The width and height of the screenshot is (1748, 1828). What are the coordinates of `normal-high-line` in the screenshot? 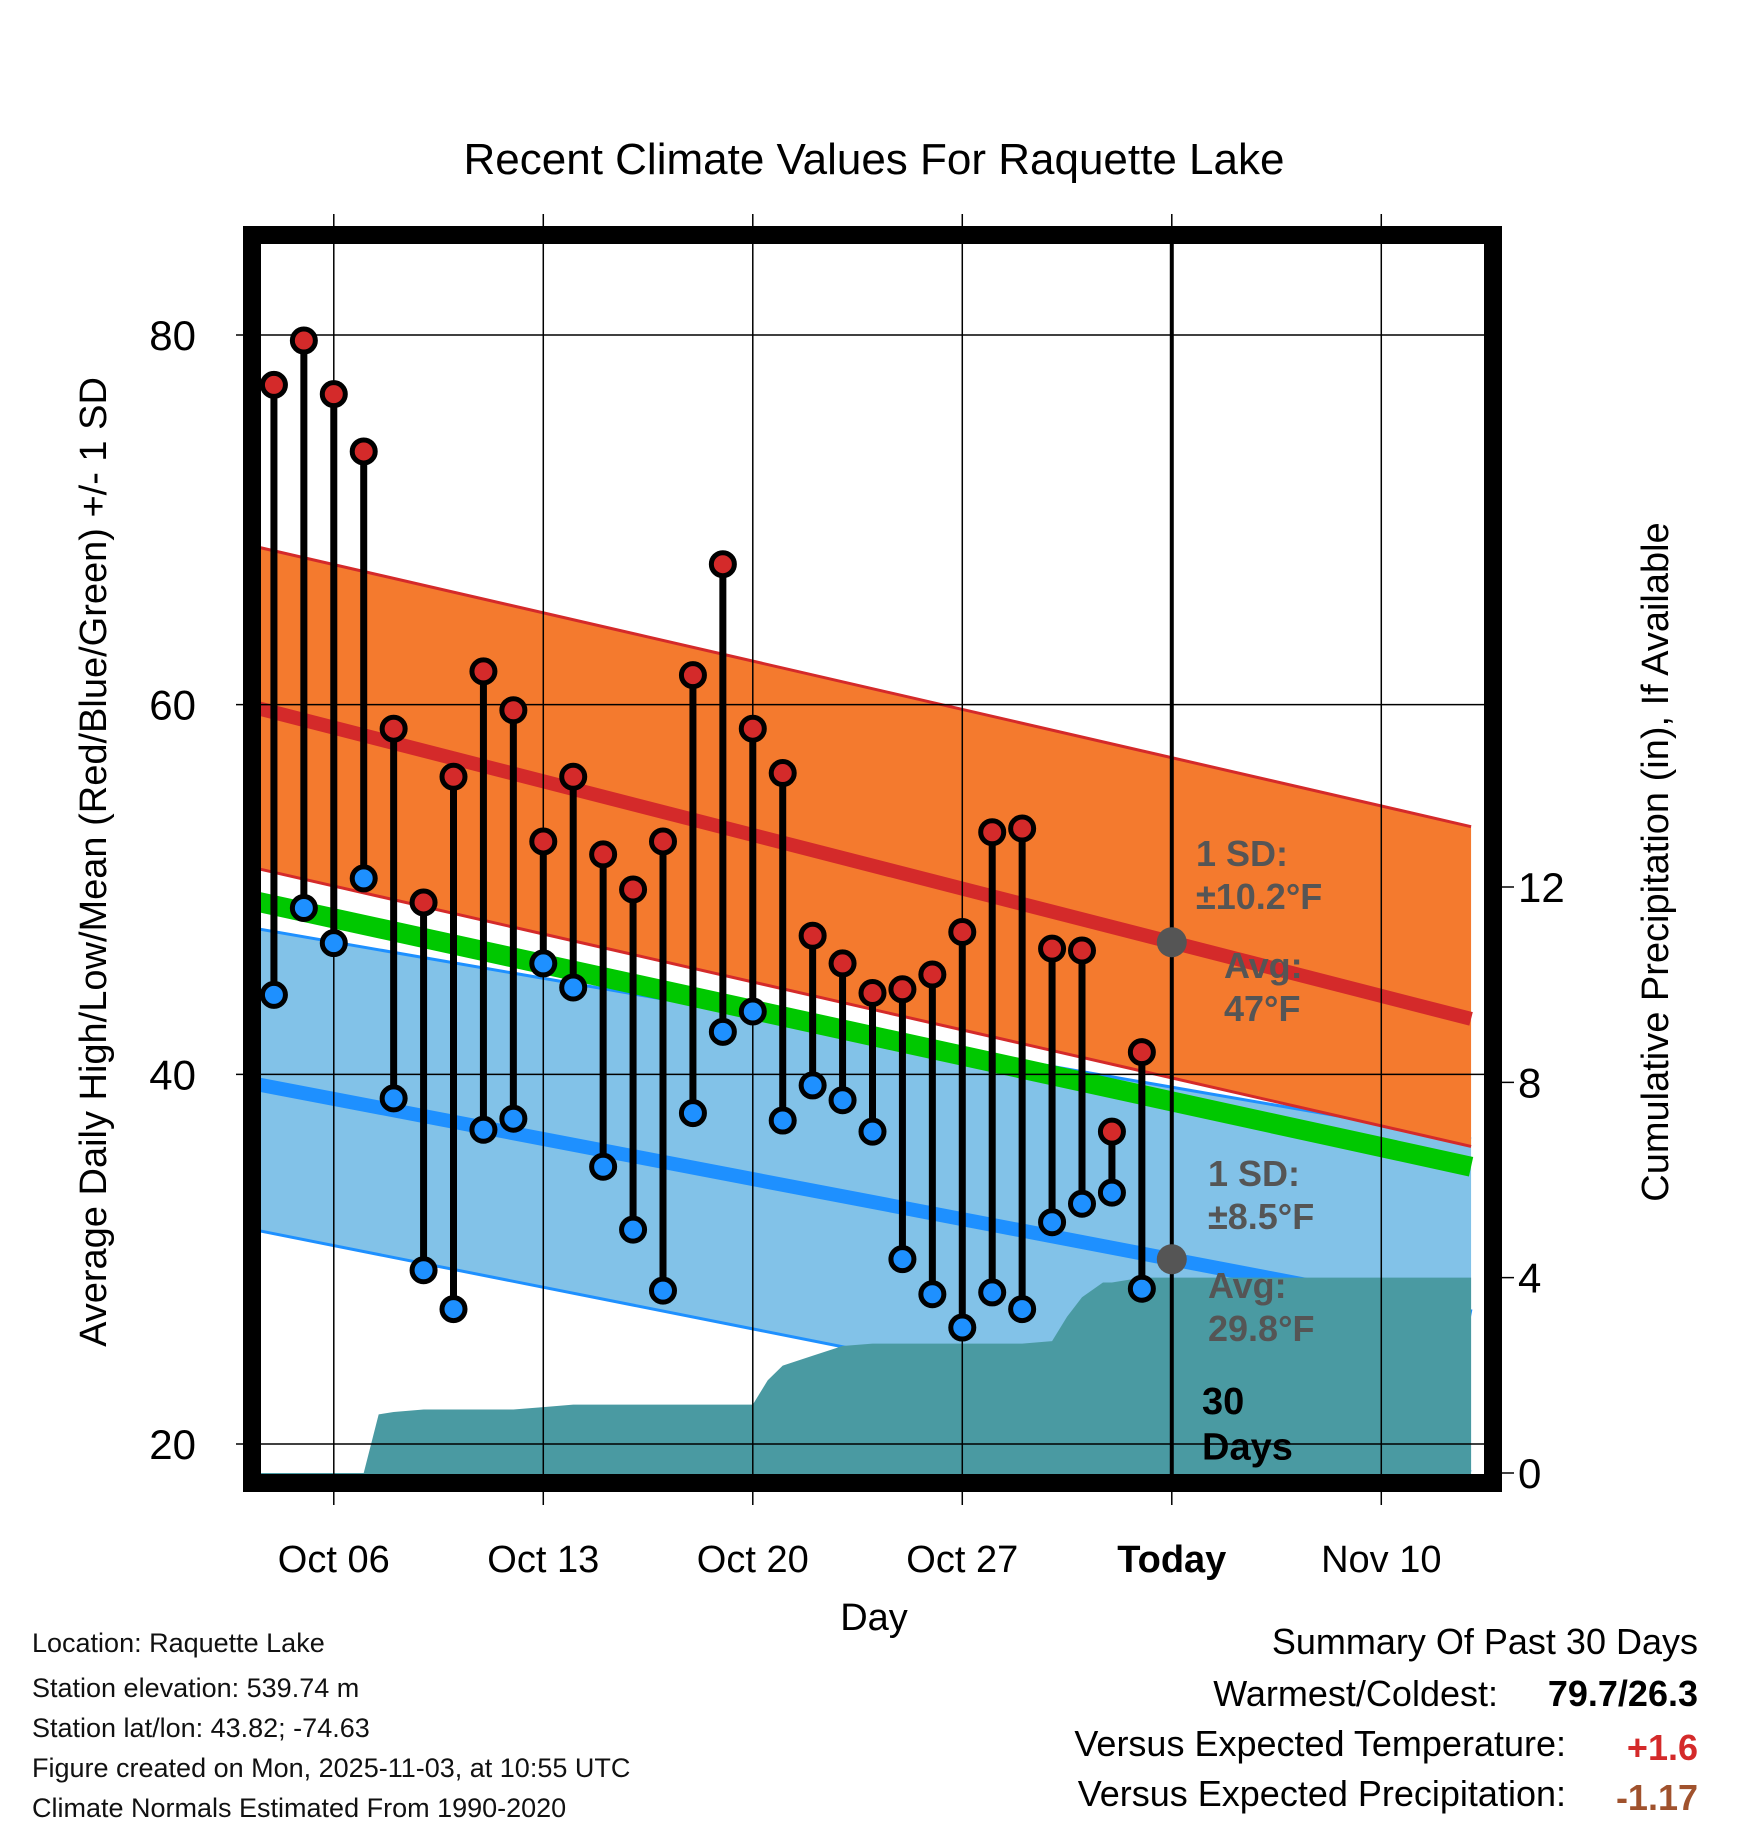 It's located at (867, 863).